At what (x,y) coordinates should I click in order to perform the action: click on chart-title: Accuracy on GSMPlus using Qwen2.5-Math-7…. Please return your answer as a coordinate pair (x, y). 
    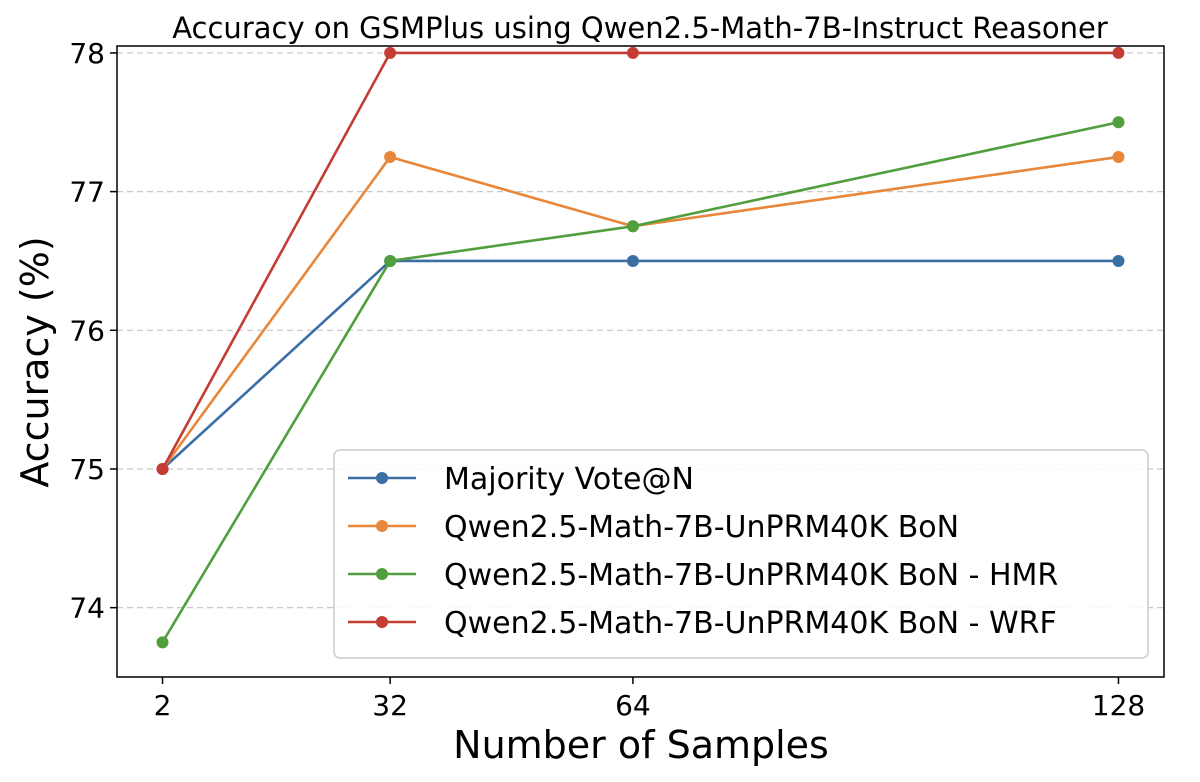
    Looking at the image, I should click on (640, 28).